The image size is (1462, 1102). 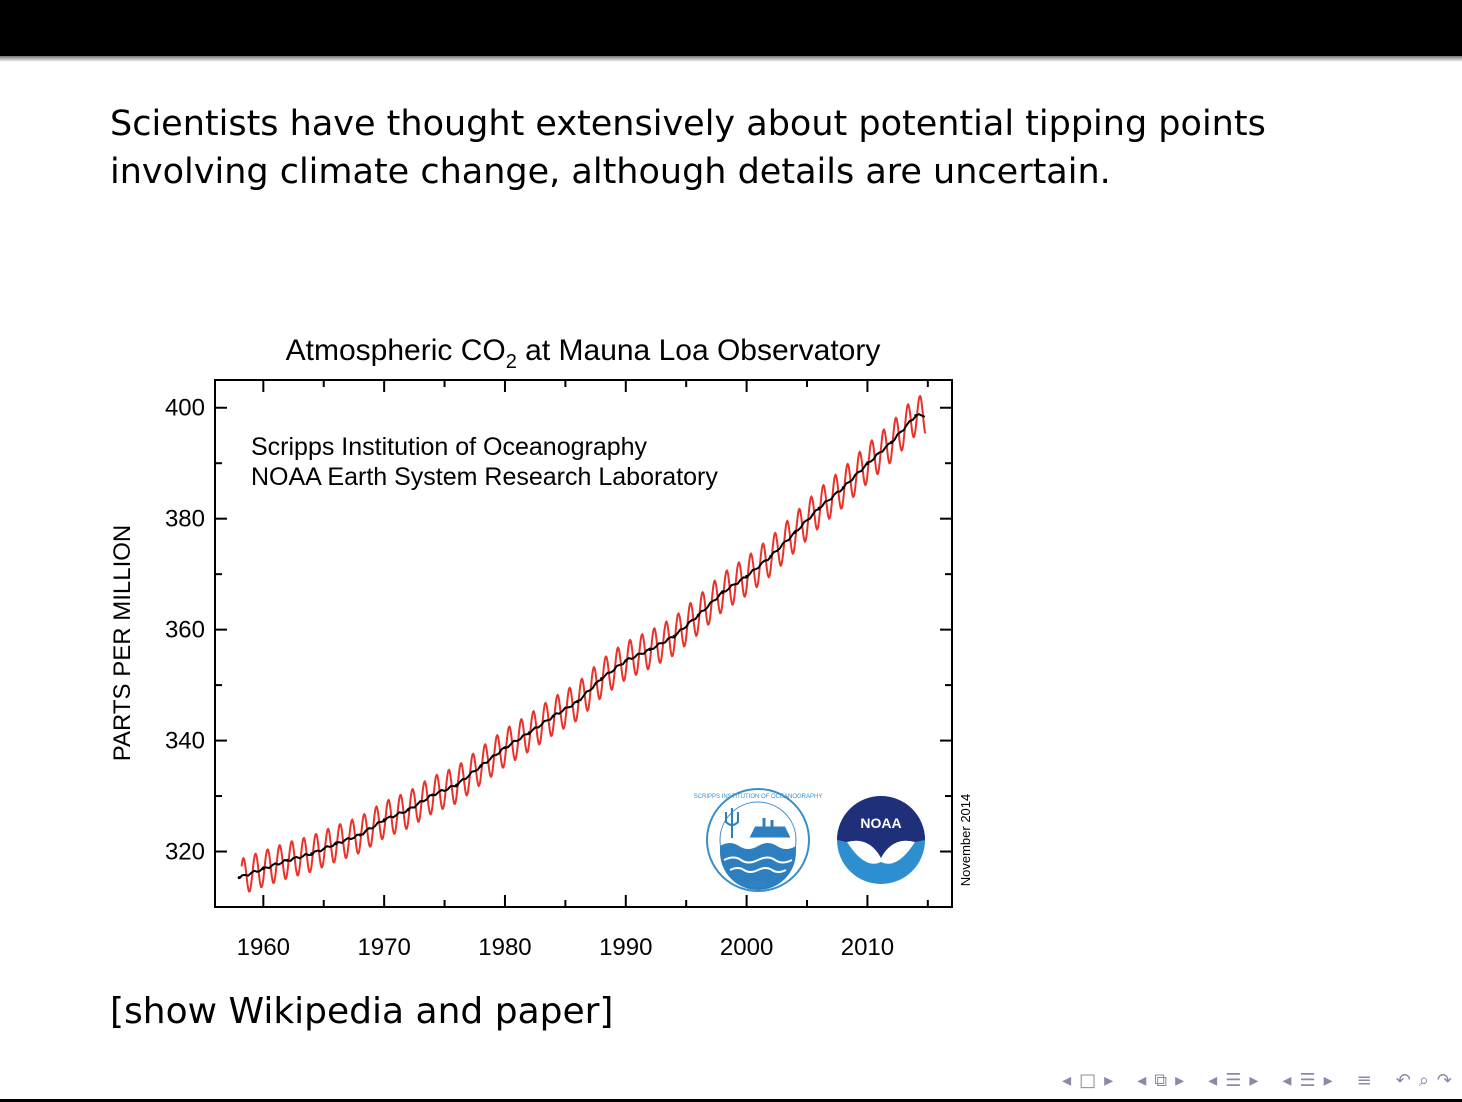 What do you see at coordinates (1109, 1080) in the screenshot?
I see `nav-frame-right-icon: ▸` at bounding box center [1109, 1080].